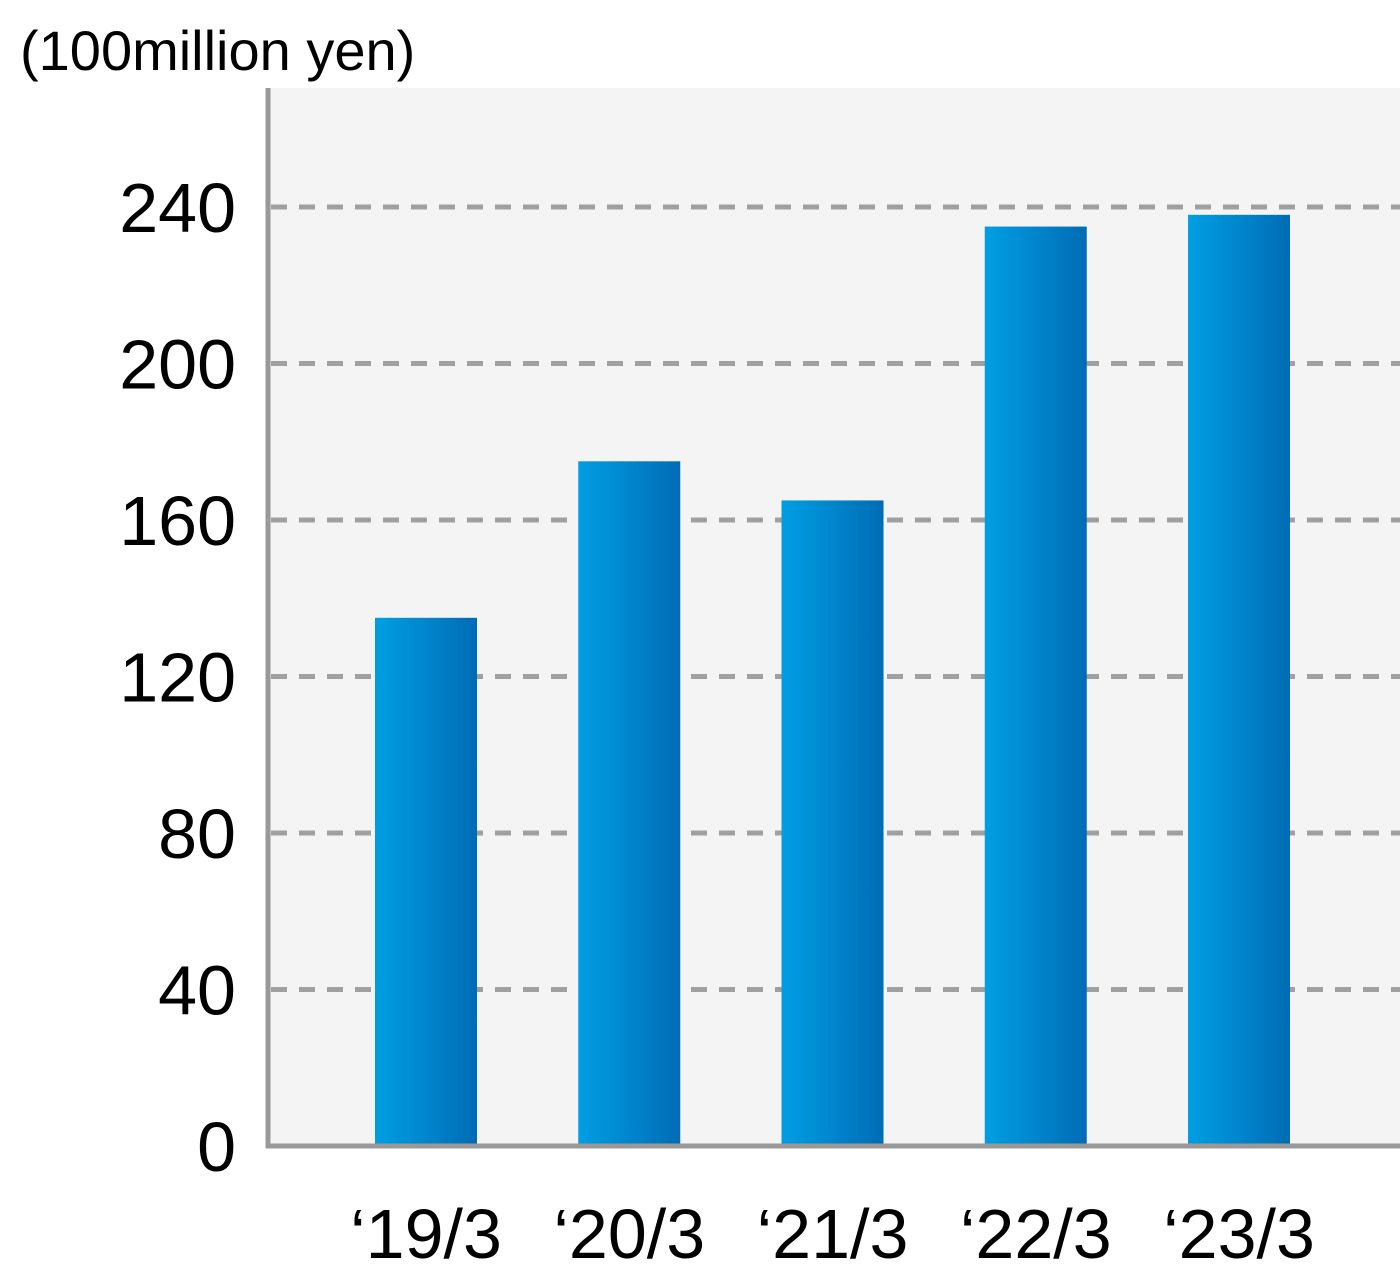 The width and height of the screenshot is (1400, 1273). I want to click on y-tick-label: 80, so click(197, 834).